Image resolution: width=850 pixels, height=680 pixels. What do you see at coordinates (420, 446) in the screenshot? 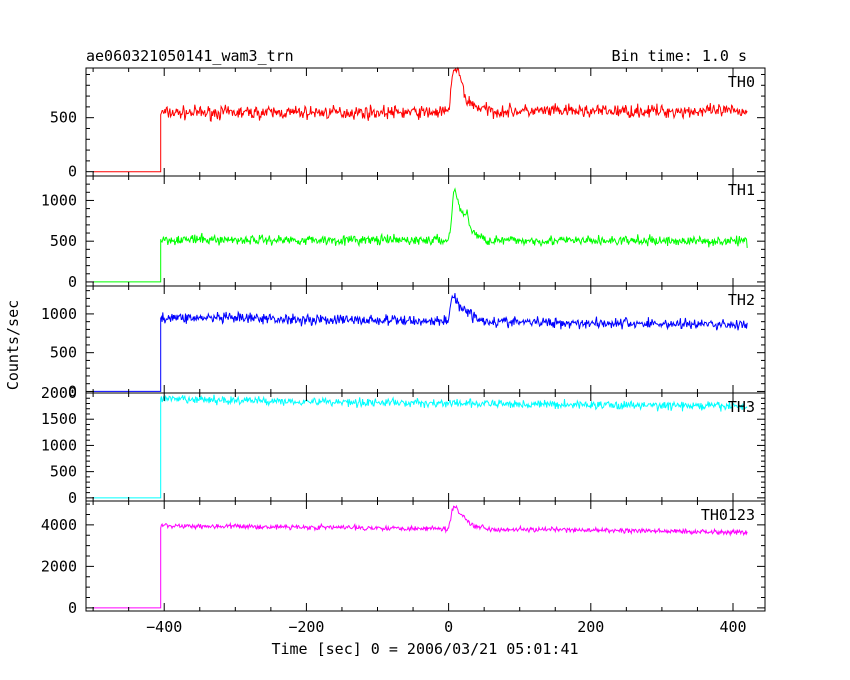
I see `series-line-th3` at bounding box center [420, 446].